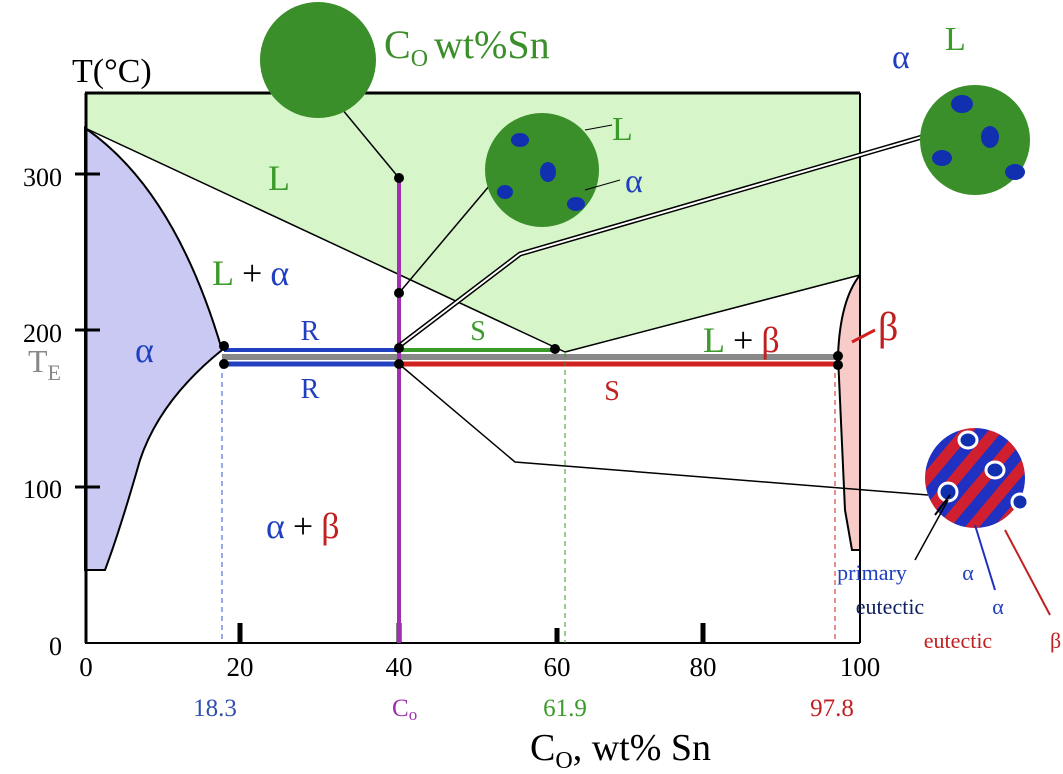 This screenshot has width=1063, height=774. What do you see at coordinates (38, 361) in the screenshot?
I see `t: T` at bounding box center [38, 361].